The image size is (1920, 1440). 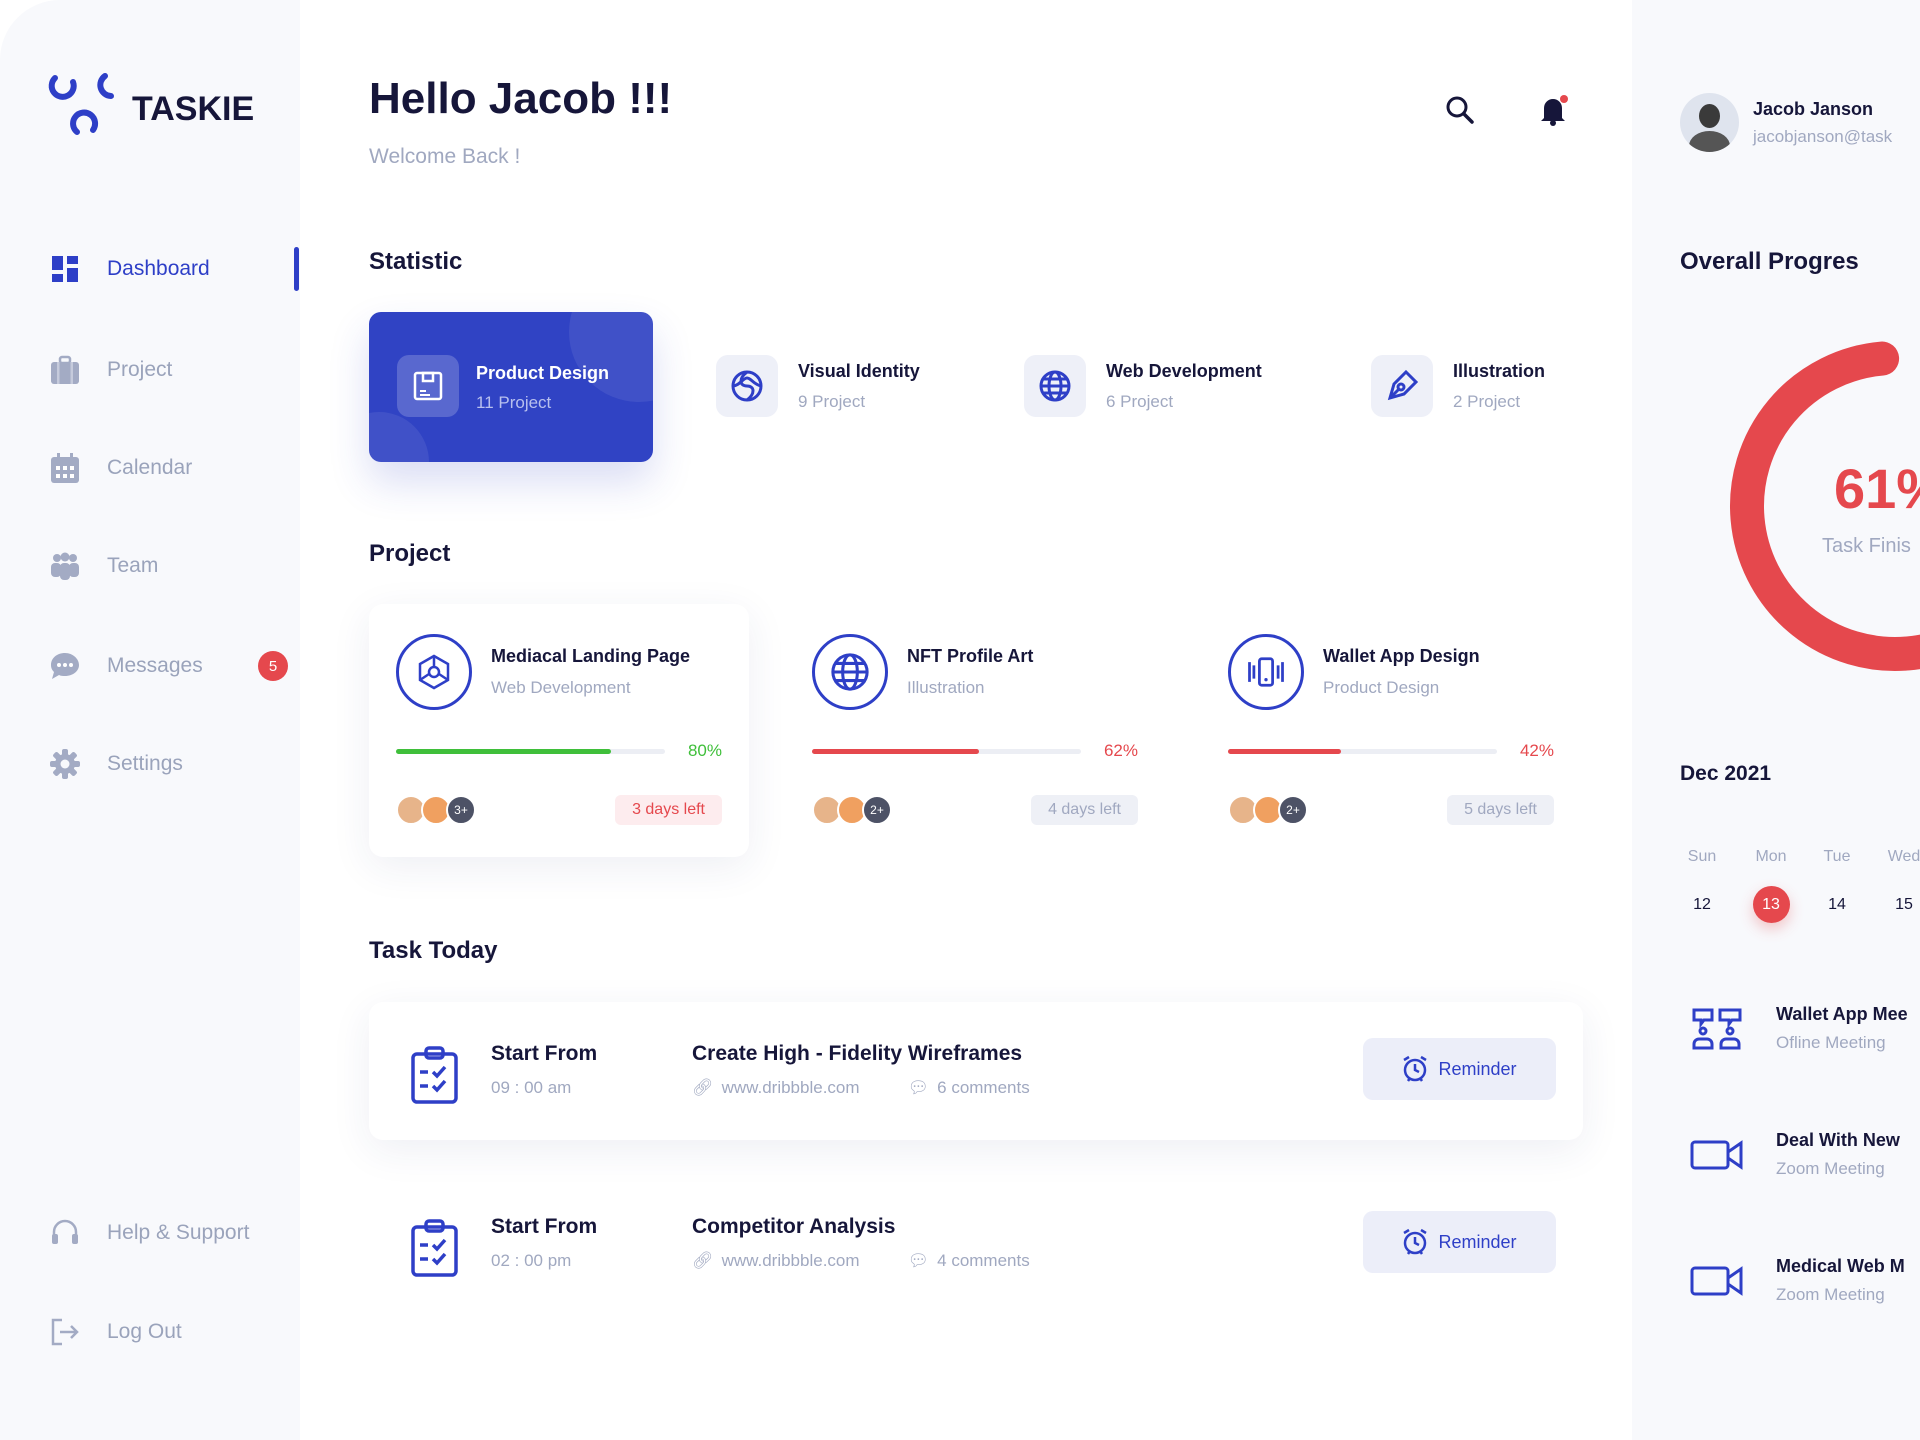 What do you see at coordinates (1293, 810) in the screenshot?
I see `member-count: 2+` at bounding box center [1293, 810].